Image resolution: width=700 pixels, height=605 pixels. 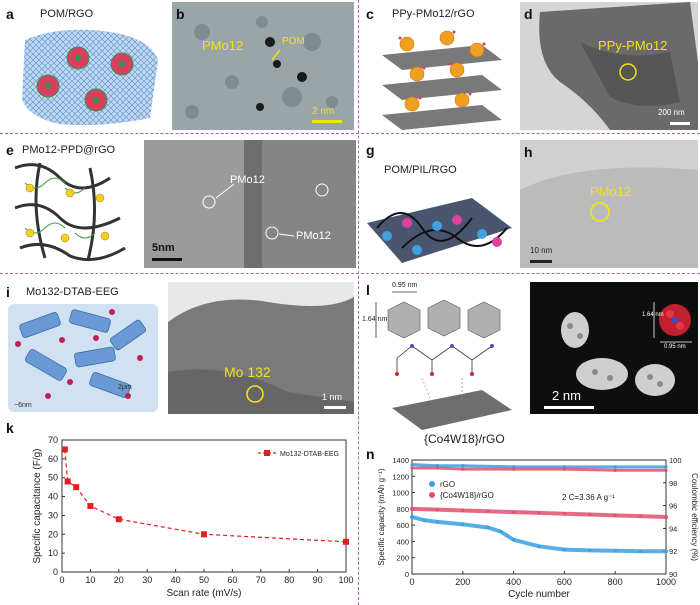 I want to click on y-axis-label: Specific capacity (mAh g⁻¹), so click(x=381, y=516).